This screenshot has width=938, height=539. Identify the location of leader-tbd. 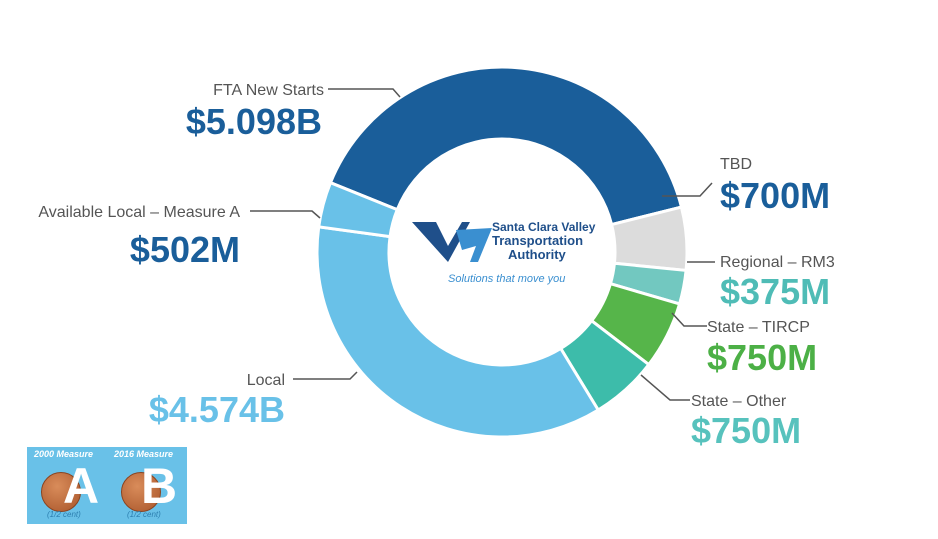
(687, 189).